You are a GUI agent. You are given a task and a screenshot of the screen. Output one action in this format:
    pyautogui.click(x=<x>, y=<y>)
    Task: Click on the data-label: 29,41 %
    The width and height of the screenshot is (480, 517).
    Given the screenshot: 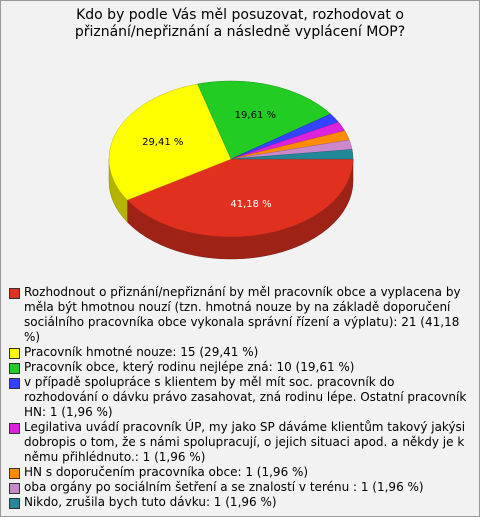 What is the action you would take?
    pyautogui.click(x=162, y=142)
    